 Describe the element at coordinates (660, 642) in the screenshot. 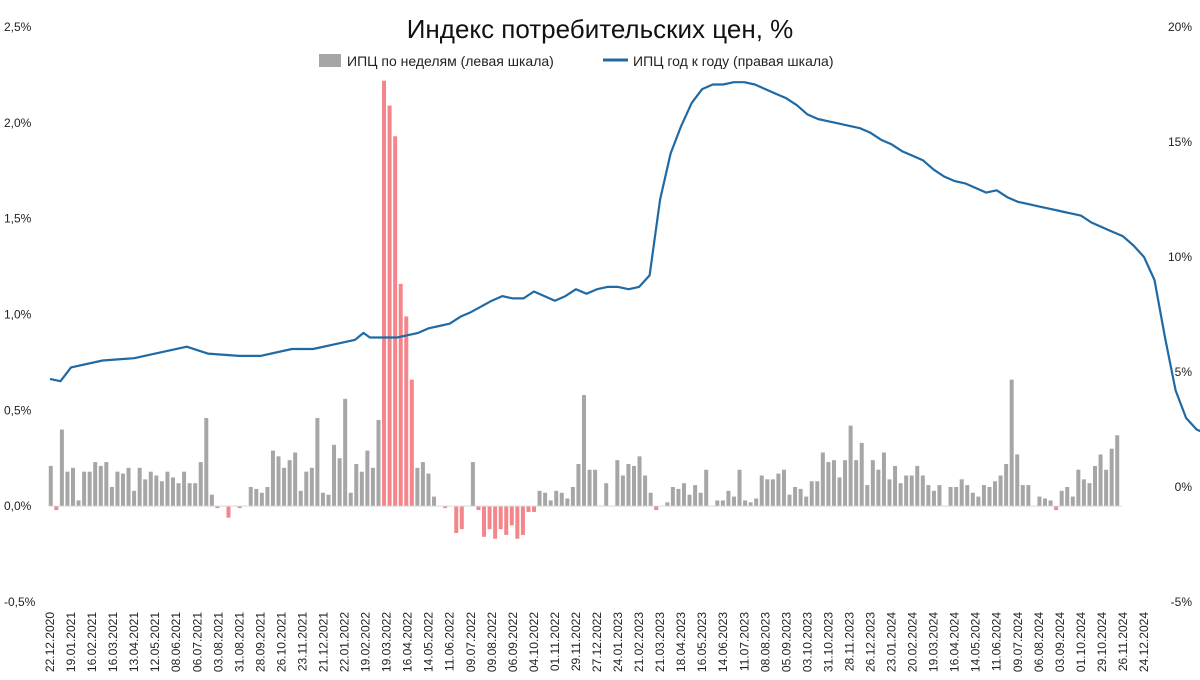

I see `x-tick-label: 21.03.2023` at that location.